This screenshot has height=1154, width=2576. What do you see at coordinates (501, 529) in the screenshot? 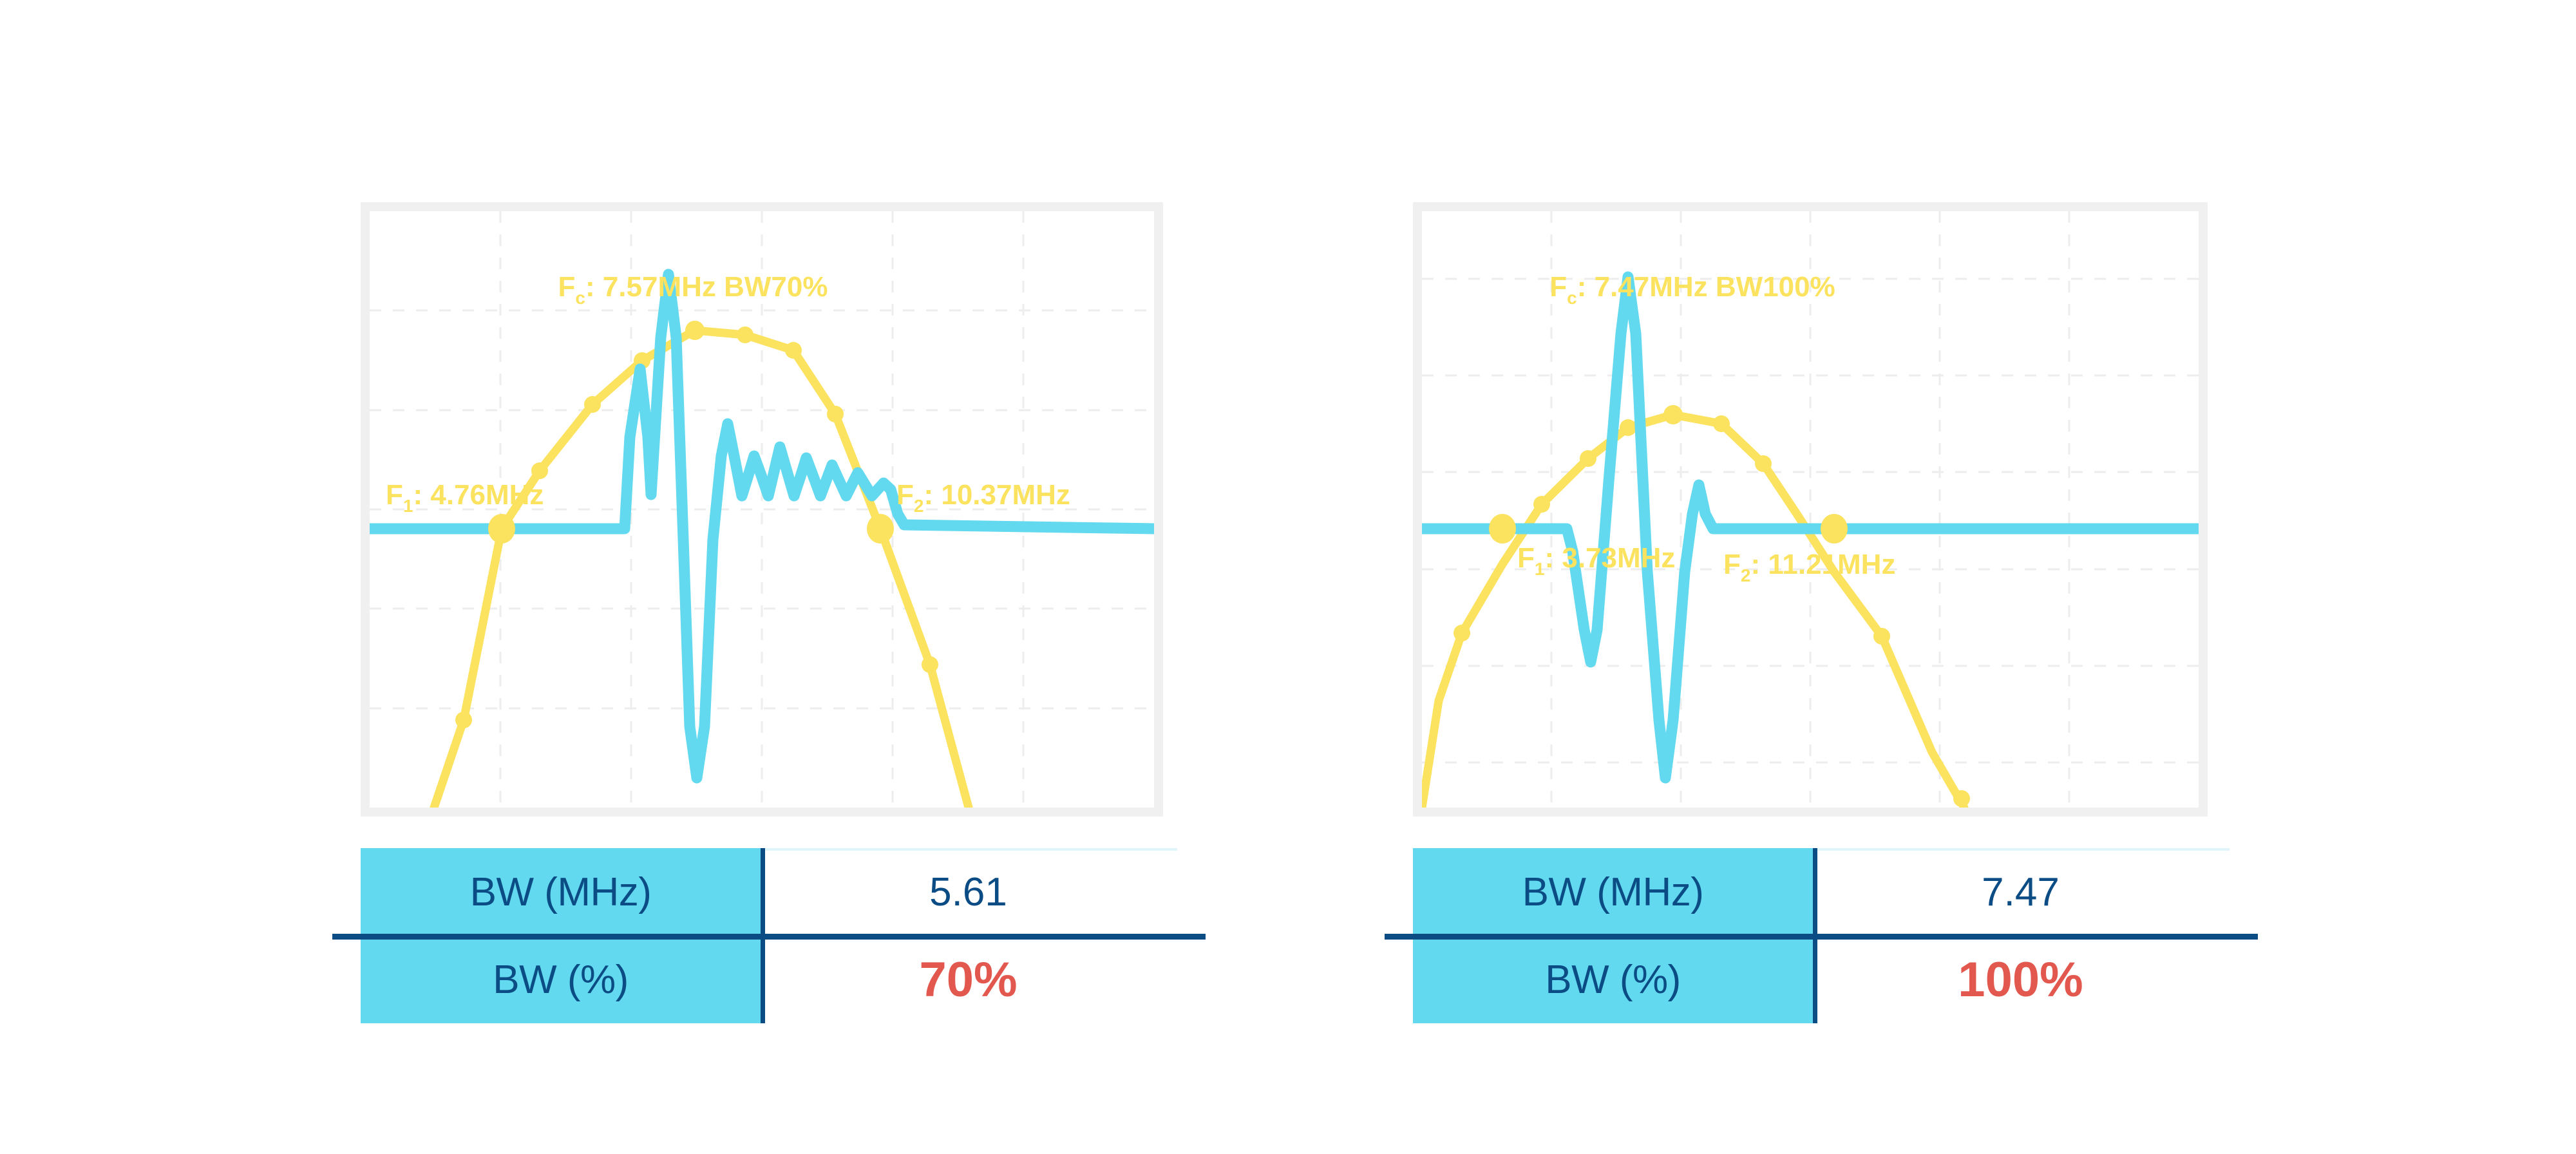
I see `left-f1-marker` at bounding box center [501, 529].